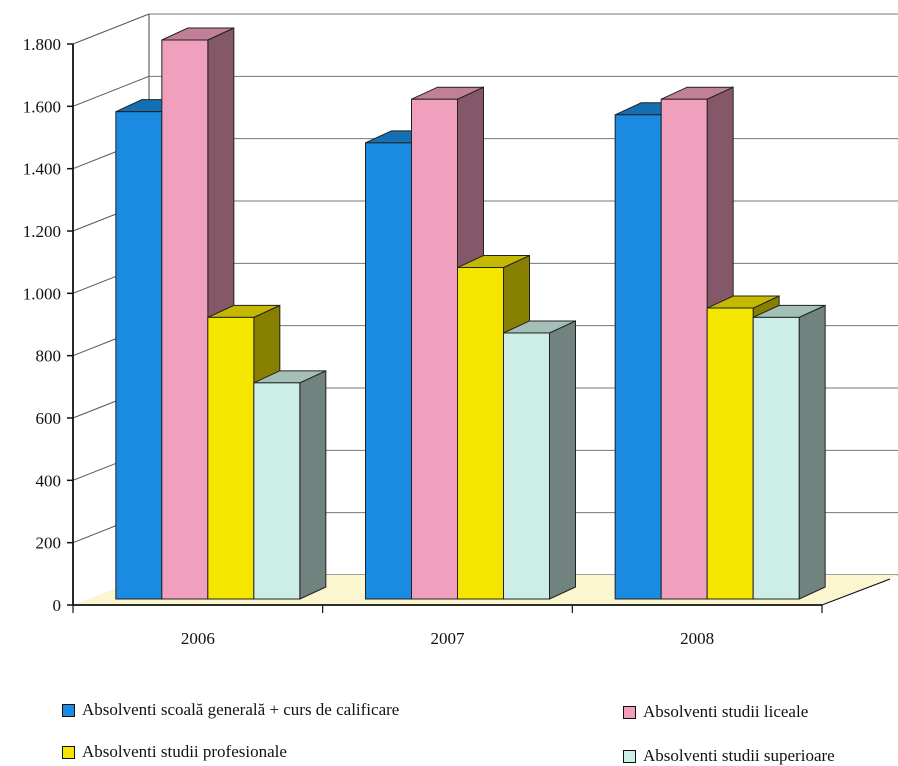 The image size is (898, 766). I want to click on legend-item-studii-profesionale: Absolventi studii profesionale, so click(174, 752).